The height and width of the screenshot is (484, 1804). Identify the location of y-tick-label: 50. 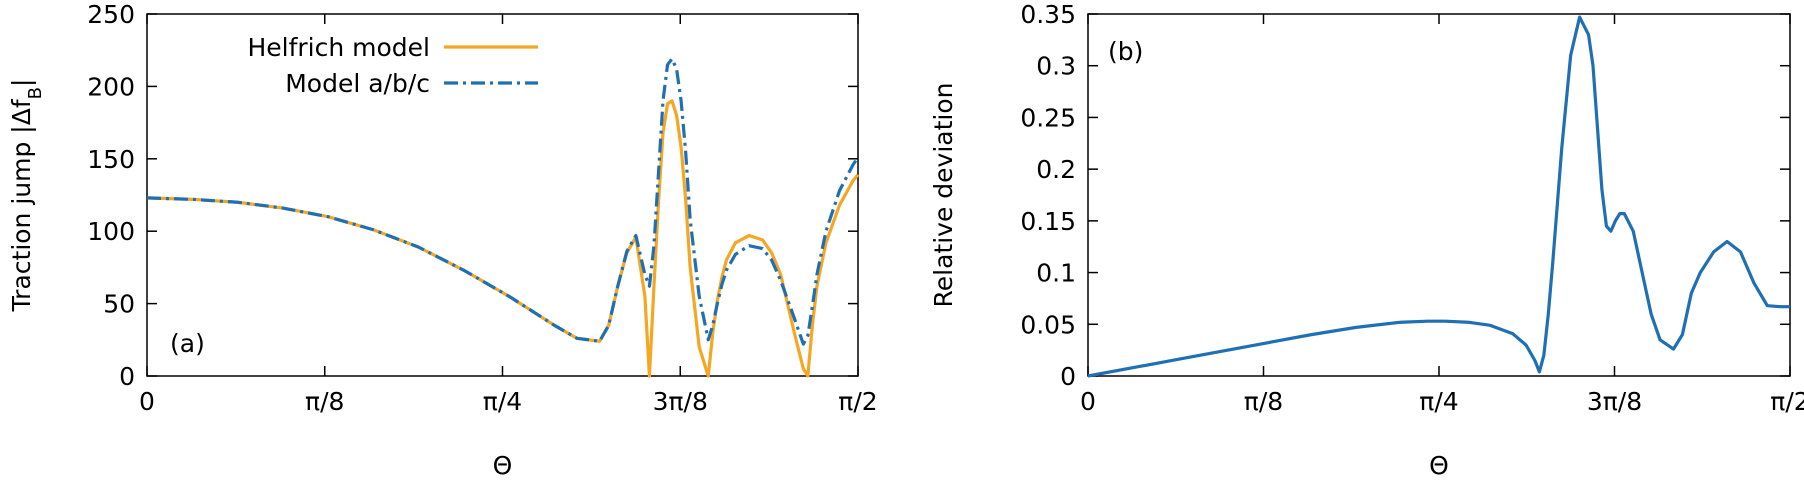
(119, 304).